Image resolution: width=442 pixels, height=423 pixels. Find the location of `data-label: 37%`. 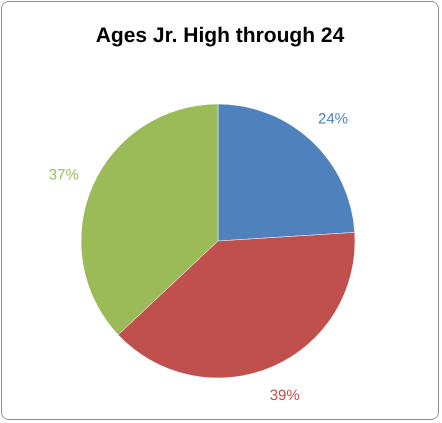

data-label: 37% is located at coordinates (63, 175).